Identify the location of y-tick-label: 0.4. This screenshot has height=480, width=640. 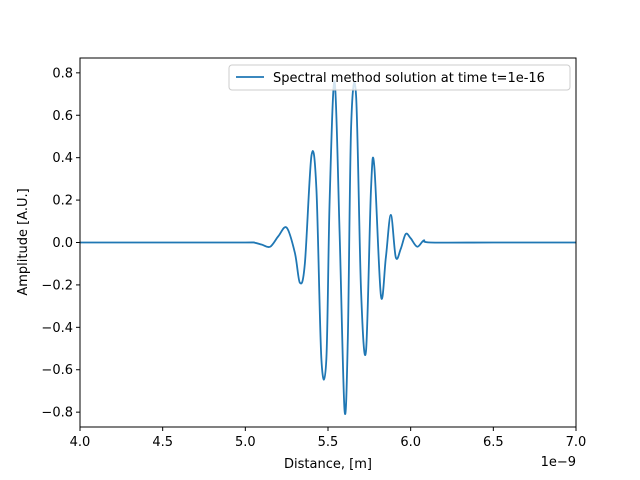
(62, 158).